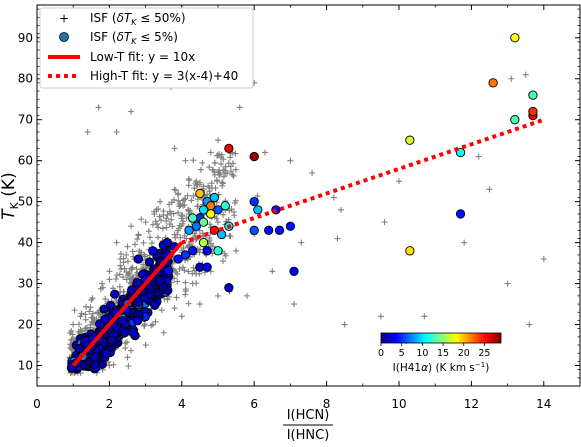 Image resolution: width=581 pixels, height=447 pixels. I want to click on y-tick-label: 40, so click(25, 243).